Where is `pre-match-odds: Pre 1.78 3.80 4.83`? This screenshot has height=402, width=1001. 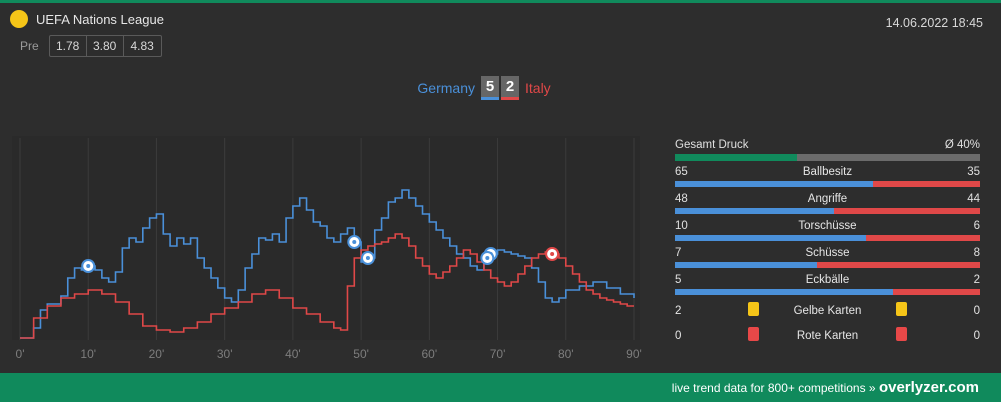
pre-match-odds: Pre 1.78 3.80 4.83 is located at coordinates (91, 46).